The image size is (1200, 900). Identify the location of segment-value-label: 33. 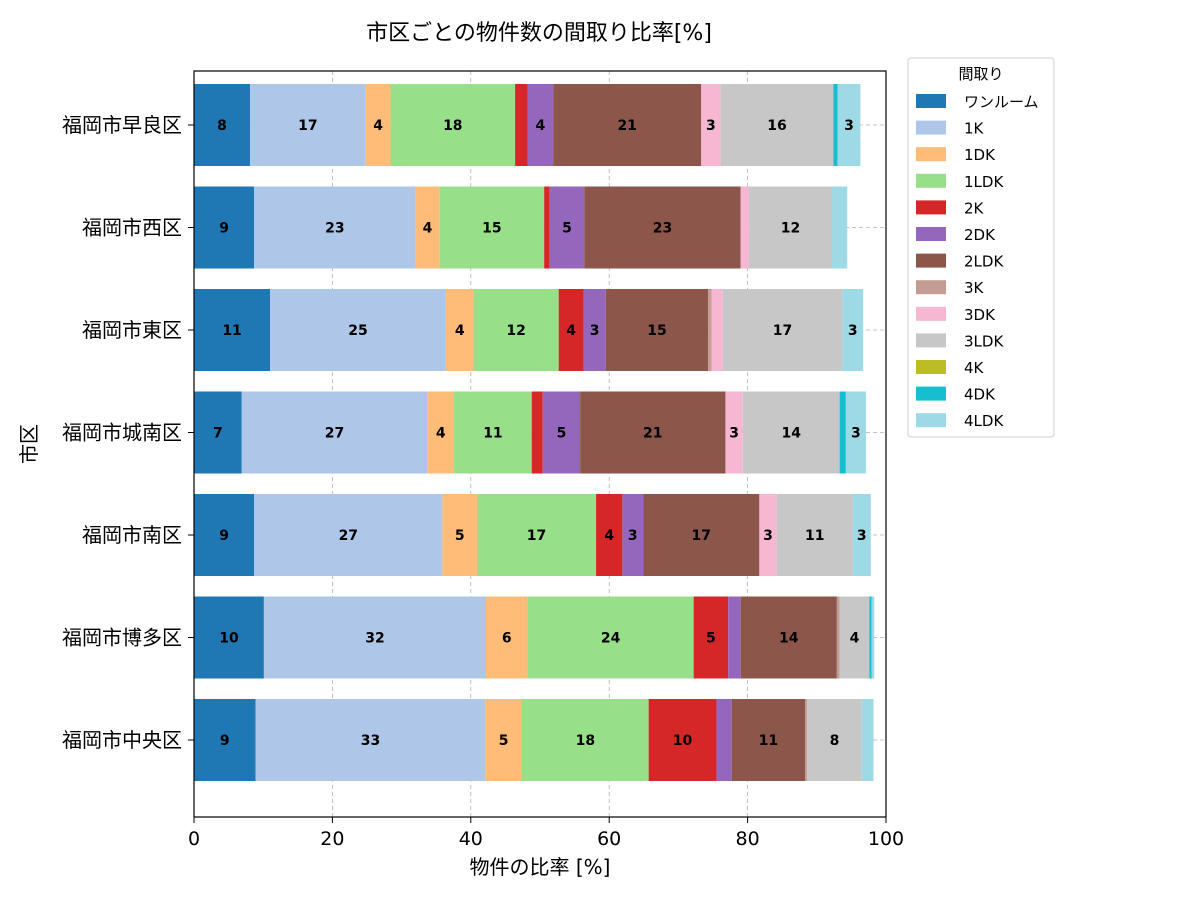
(370, 741).